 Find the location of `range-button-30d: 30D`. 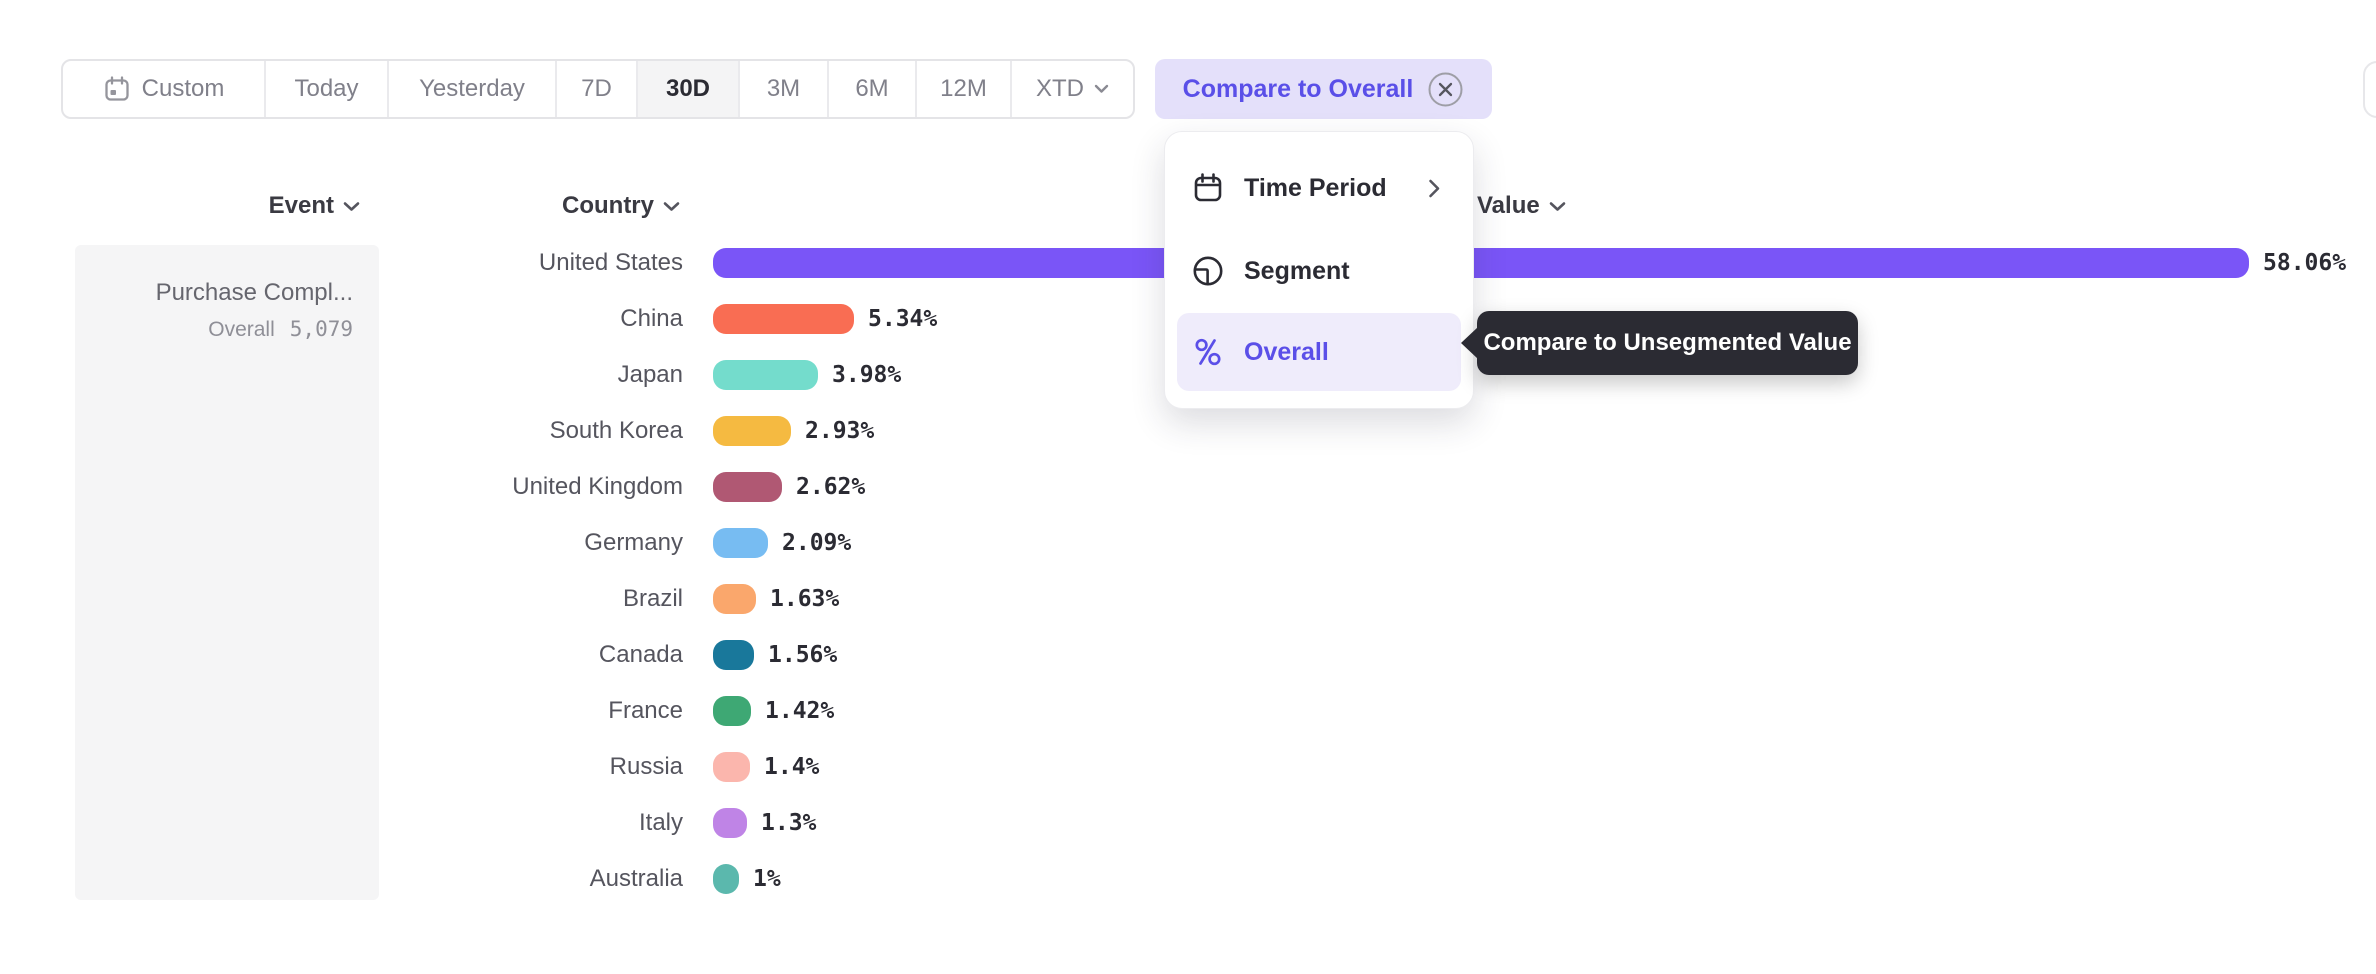

range-button-30d: 30D is located at coordinates (689, 89).